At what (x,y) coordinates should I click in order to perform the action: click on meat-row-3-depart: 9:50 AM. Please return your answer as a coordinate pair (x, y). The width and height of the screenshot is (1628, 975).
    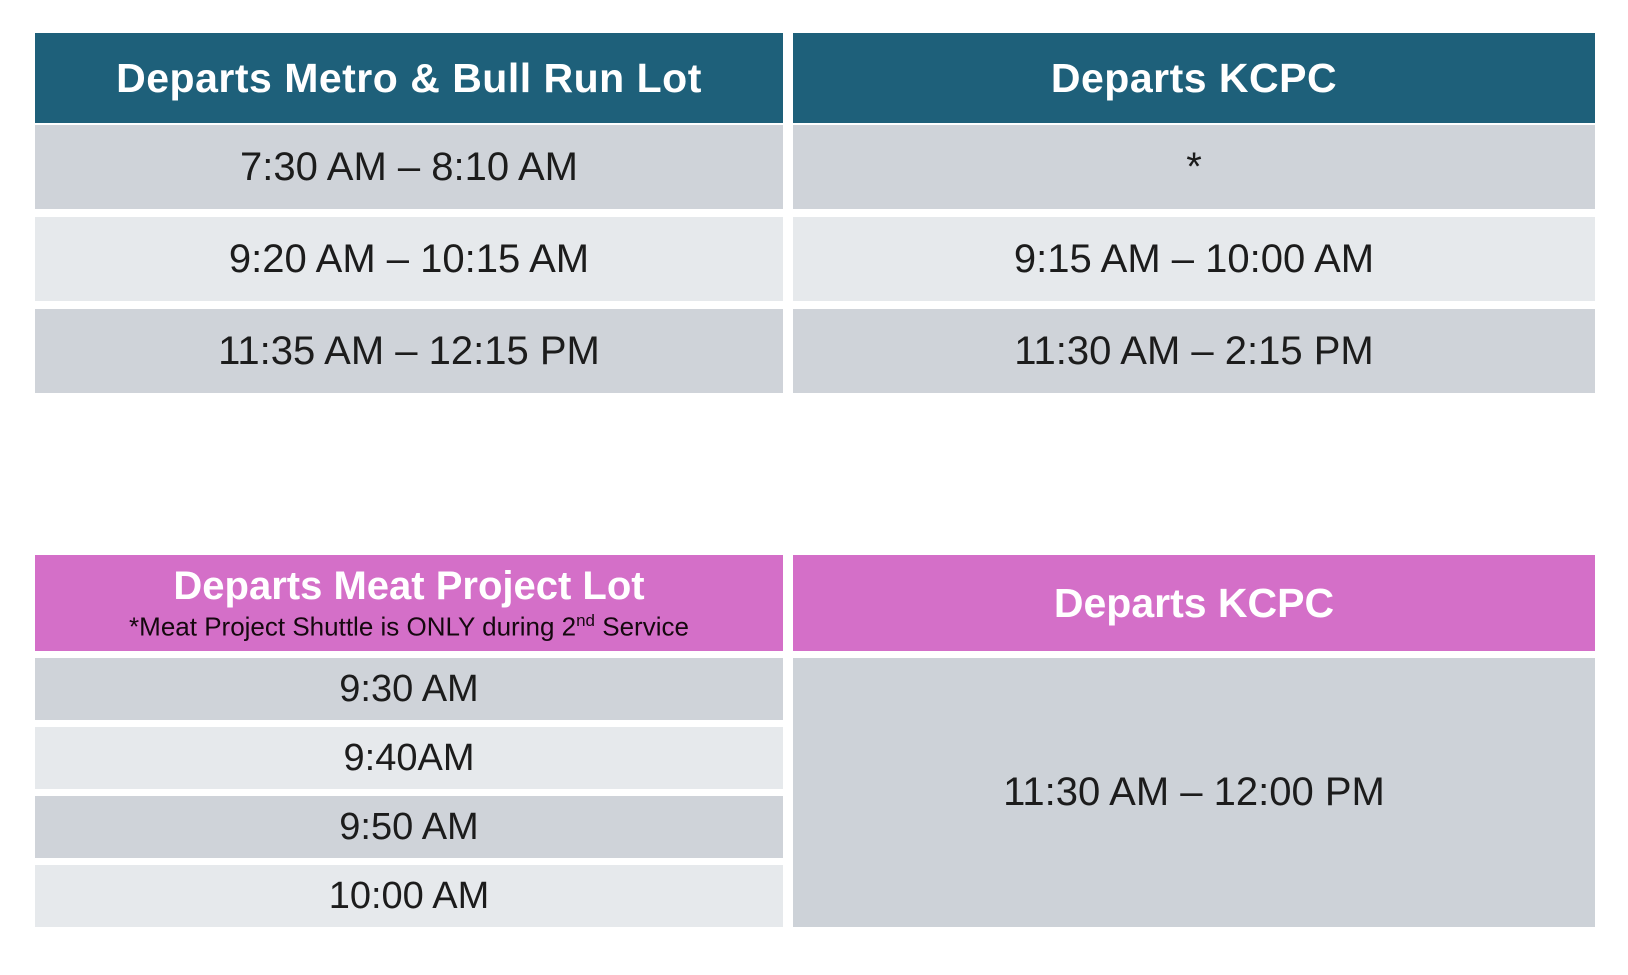
    Looking at the image, I should click on (409, 827).